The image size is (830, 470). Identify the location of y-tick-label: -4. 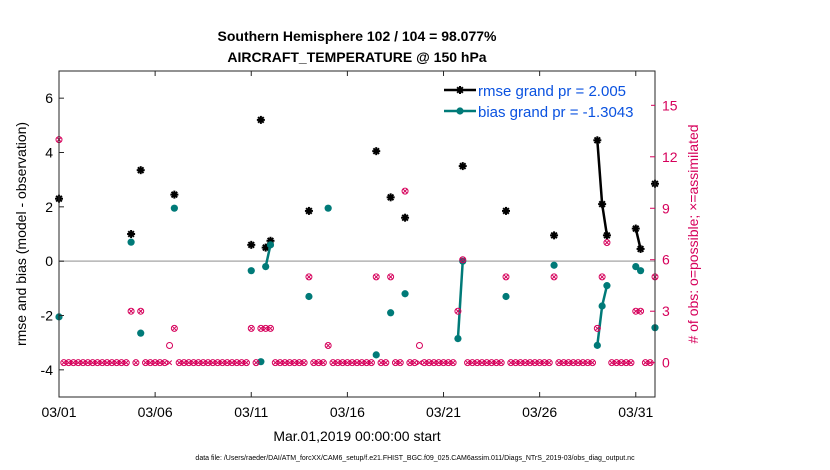
(47, 370).